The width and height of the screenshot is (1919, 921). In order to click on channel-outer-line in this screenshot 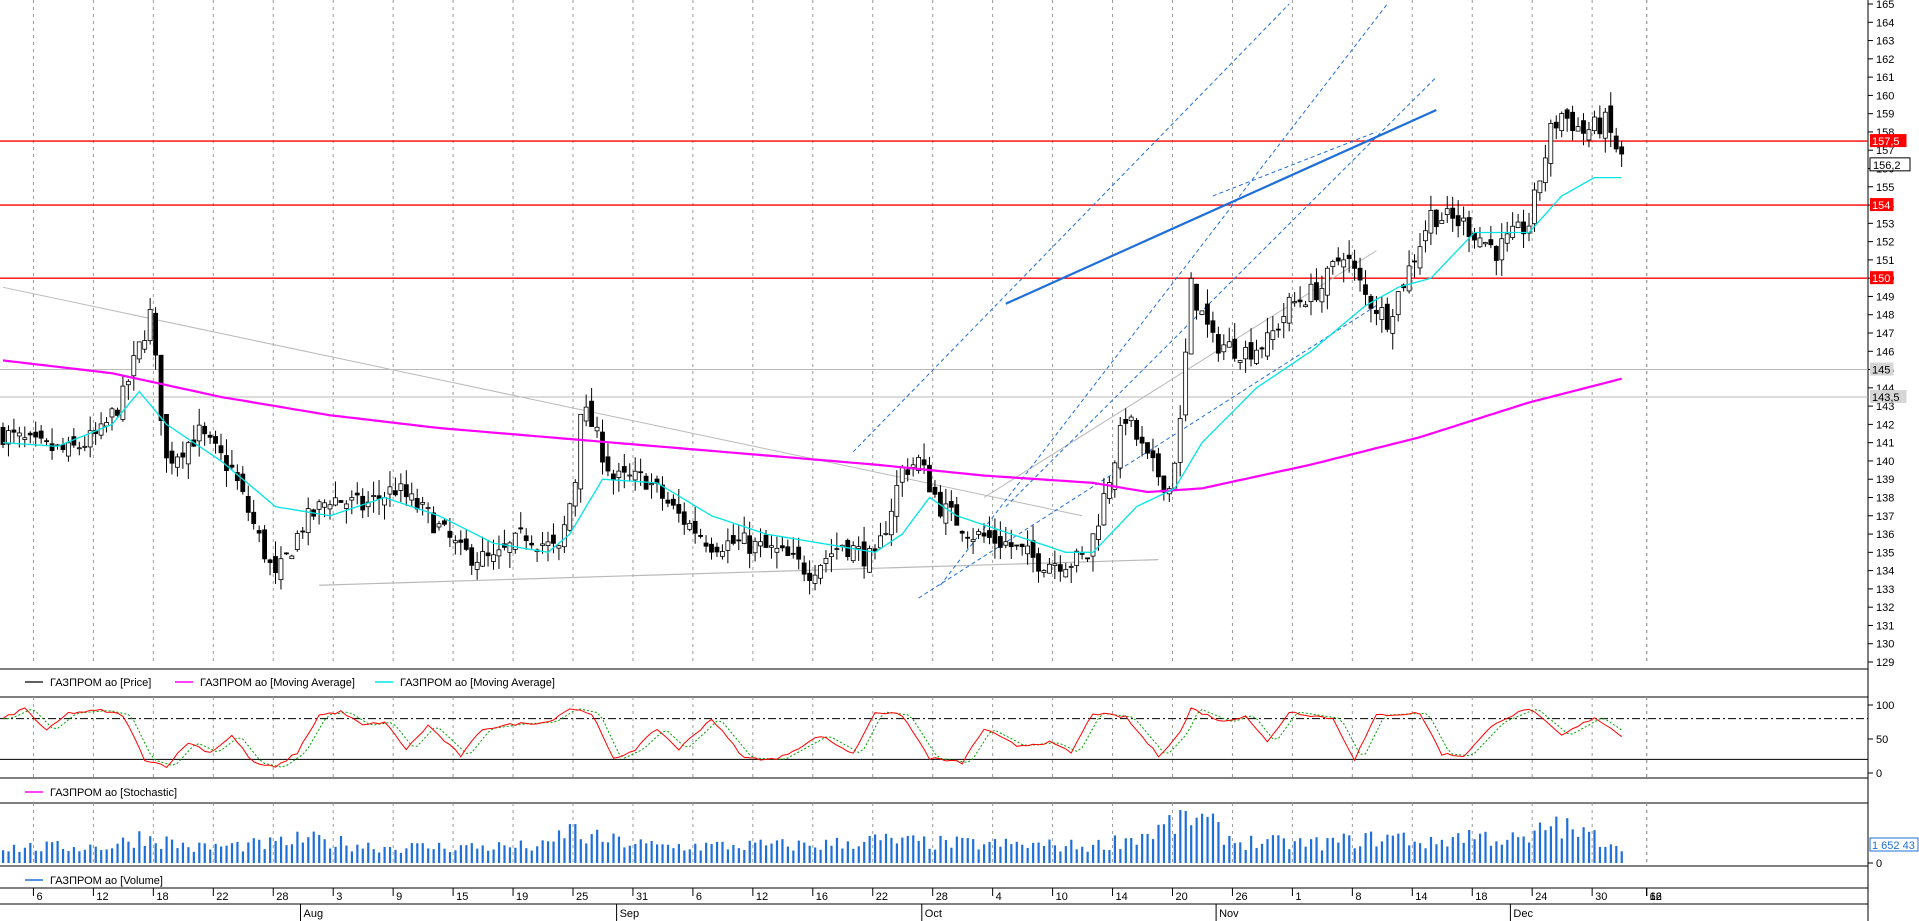, I will do `click(1164, 294)`.